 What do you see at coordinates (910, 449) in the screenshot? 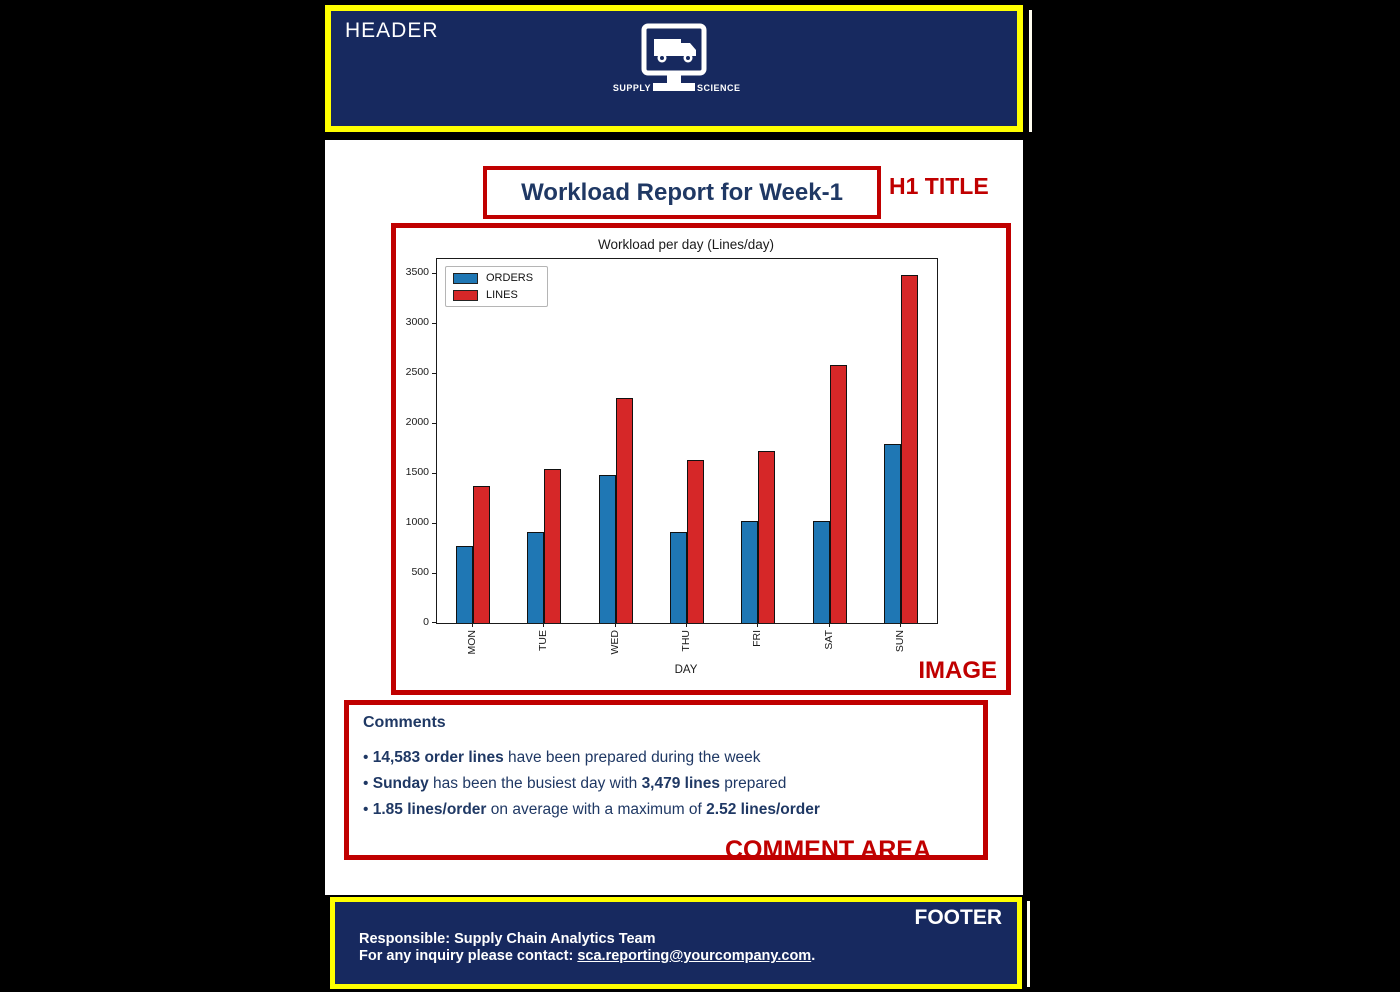
I see `bar-lines-sun` at bounding box center [910, 449].